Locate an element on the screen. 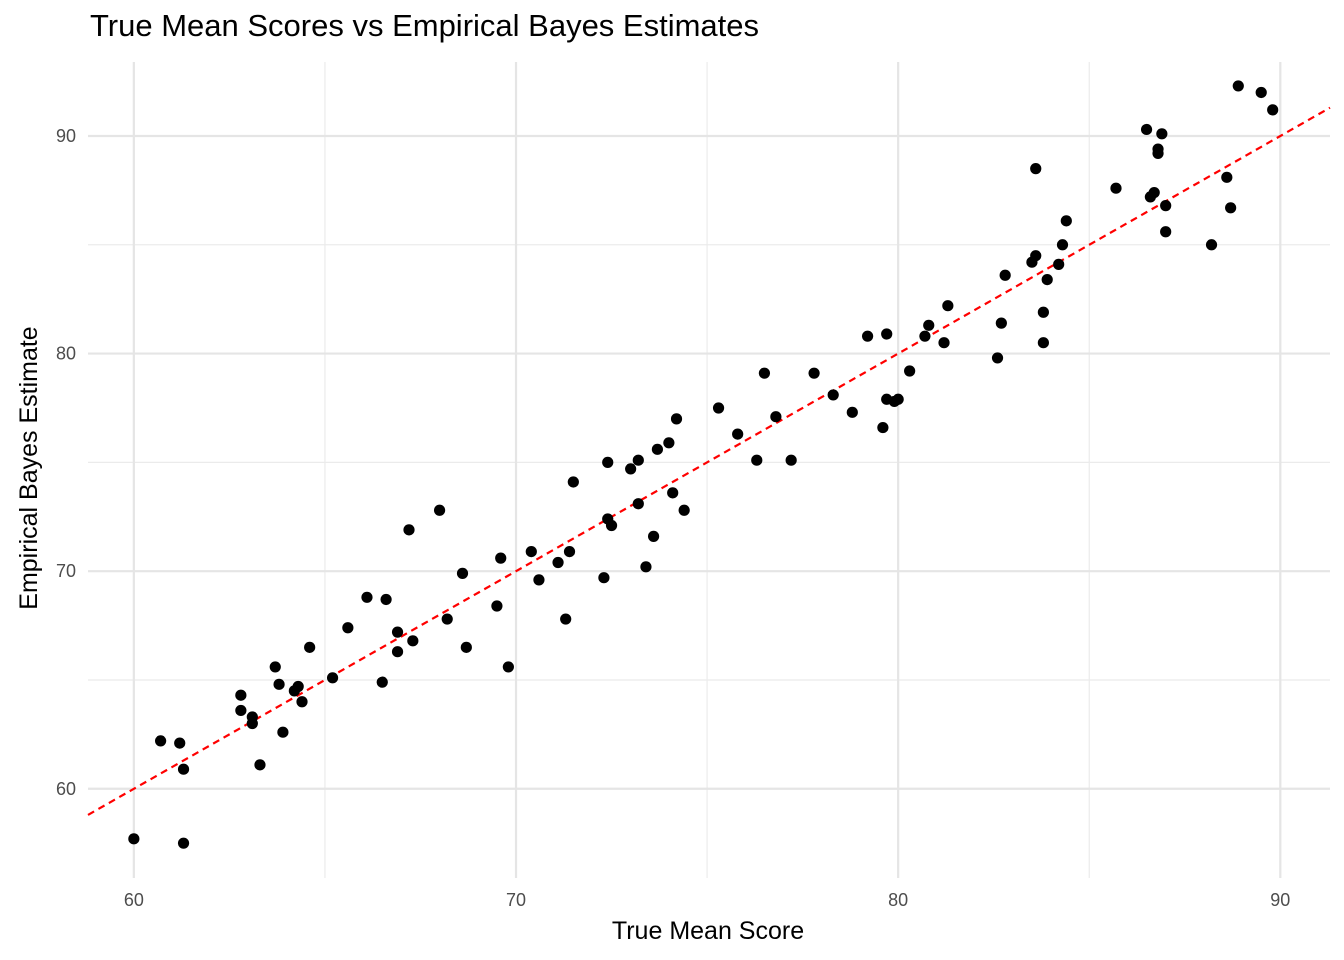  y-tick-label: 70 is located at coordinates (66, 571).